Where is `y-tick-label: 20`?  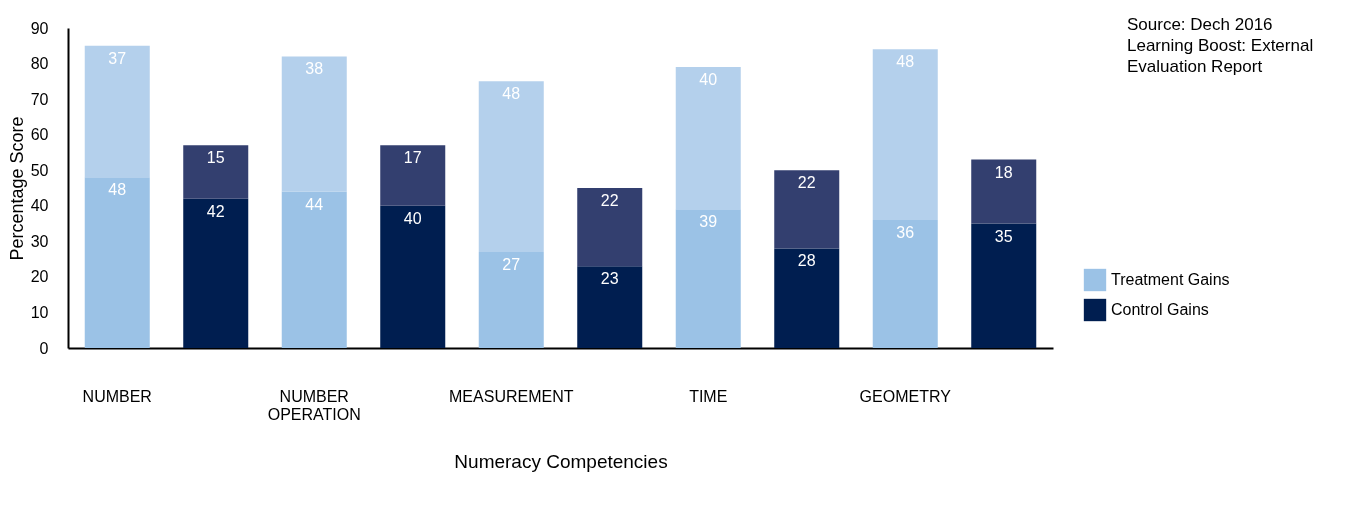
y-tick-label: 20 is located at coordinates (39, 277).